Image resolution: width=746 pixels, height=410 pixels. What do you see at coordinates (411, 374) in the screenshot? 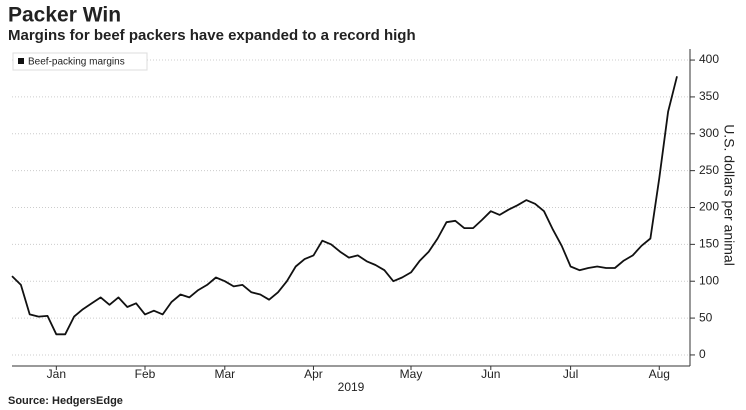
I see `x-tick-label: May` at bounding box center [411, 374].